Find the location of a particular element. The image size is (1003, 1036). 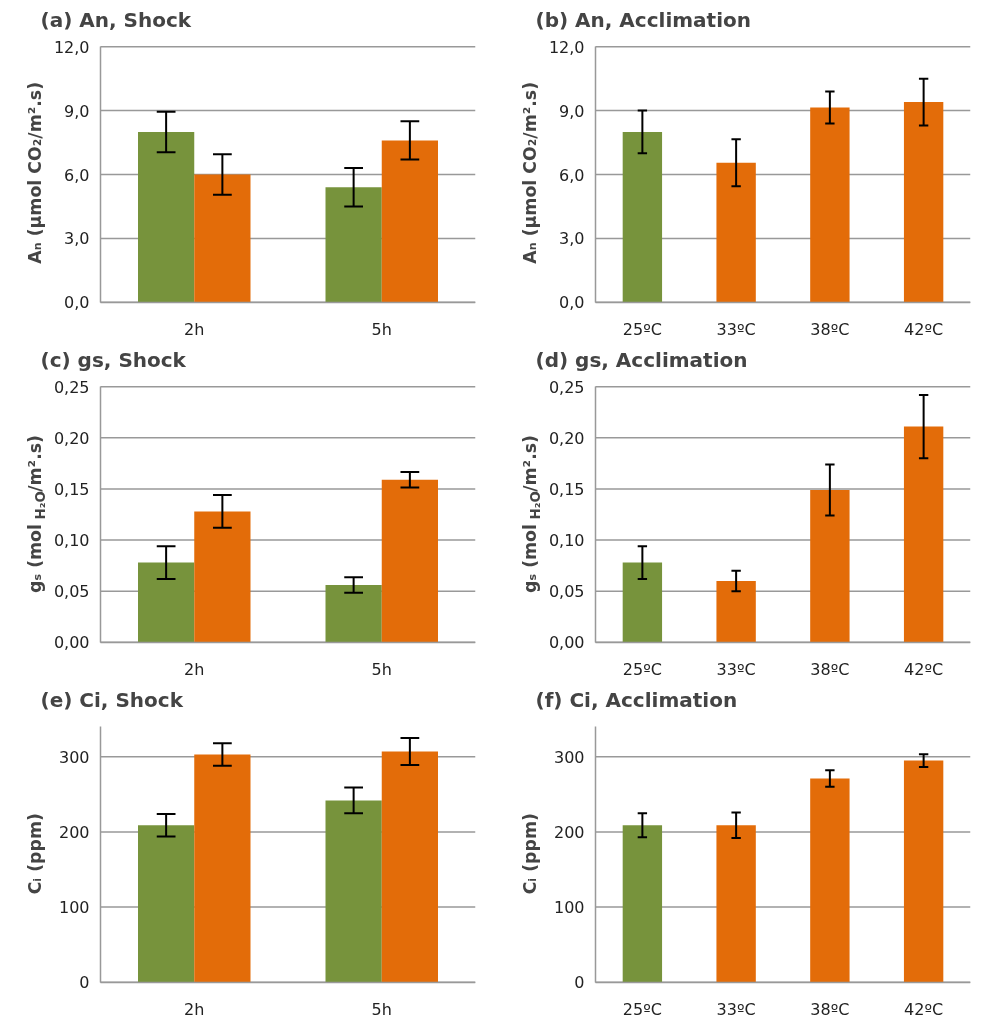

chart-title: (a) An, Shock is located at coordinates (116, 19).